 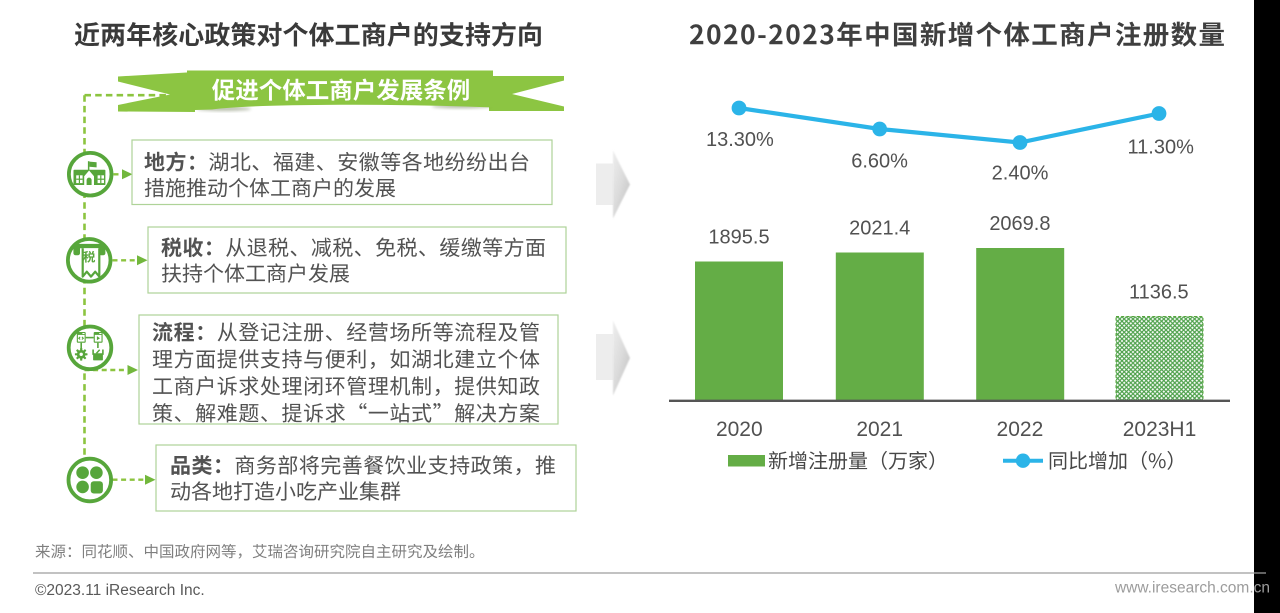 What do you see at coordinates (120, 590) in the screenshot?
I see `svg-text: ©2023.11 iResearch Inc.` at bounding box center [120, 590].